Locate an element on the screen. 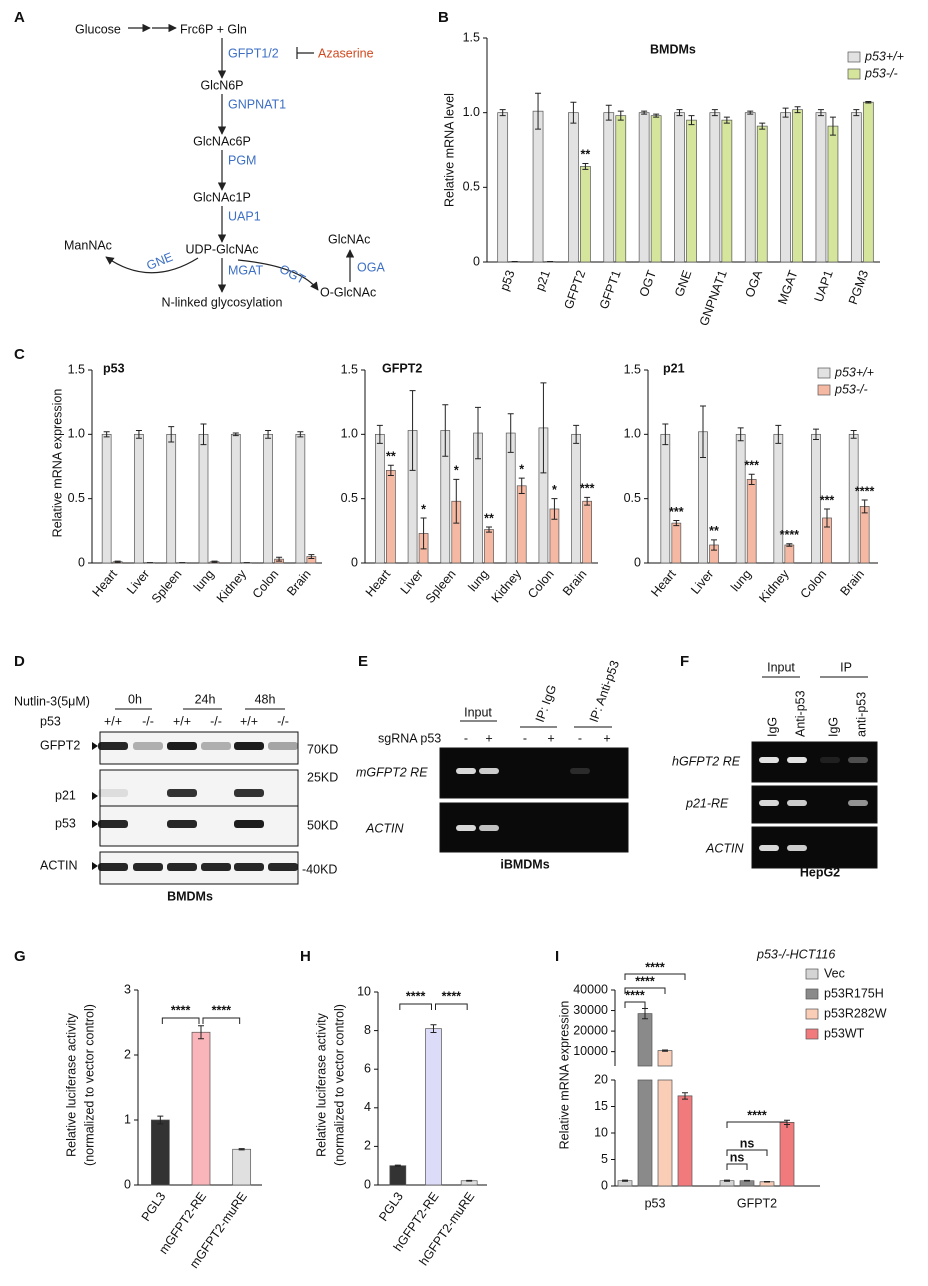 The width and height of the screenshot is (928, 1286). legend-label: p53-/- is located at coordinates (851, 389).